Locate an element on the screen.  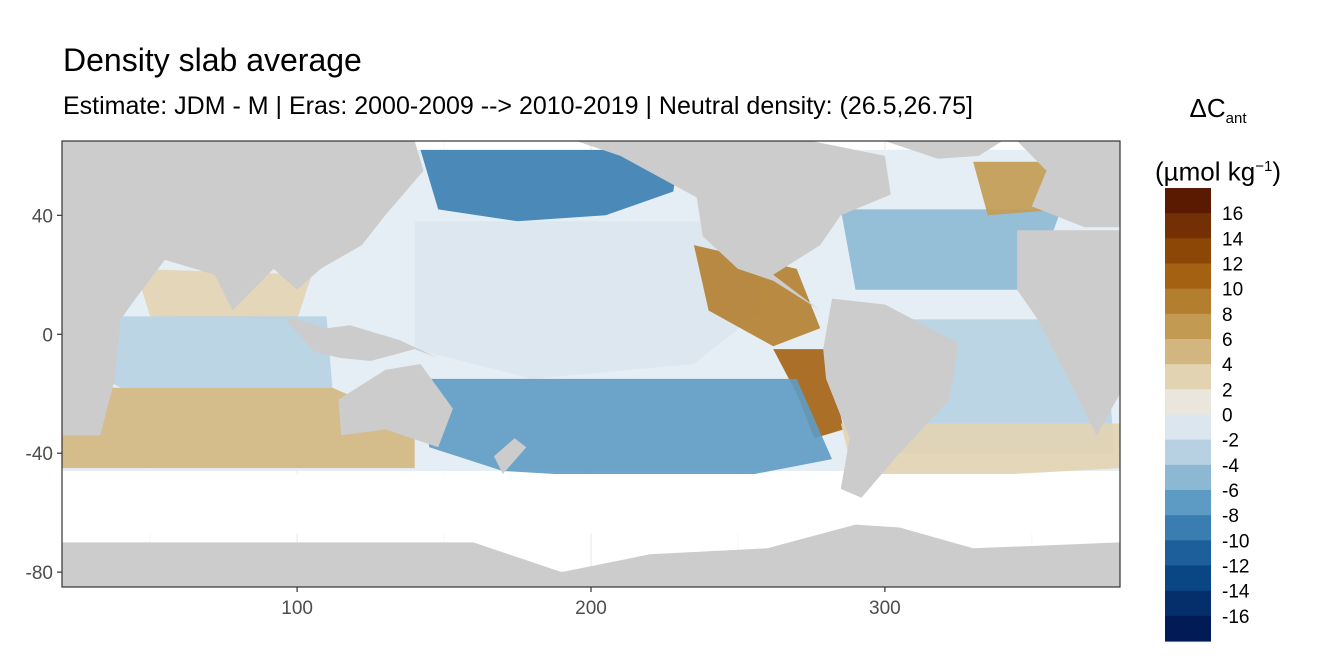
y-tick-label: 40 is located at coordinates (42, 216).